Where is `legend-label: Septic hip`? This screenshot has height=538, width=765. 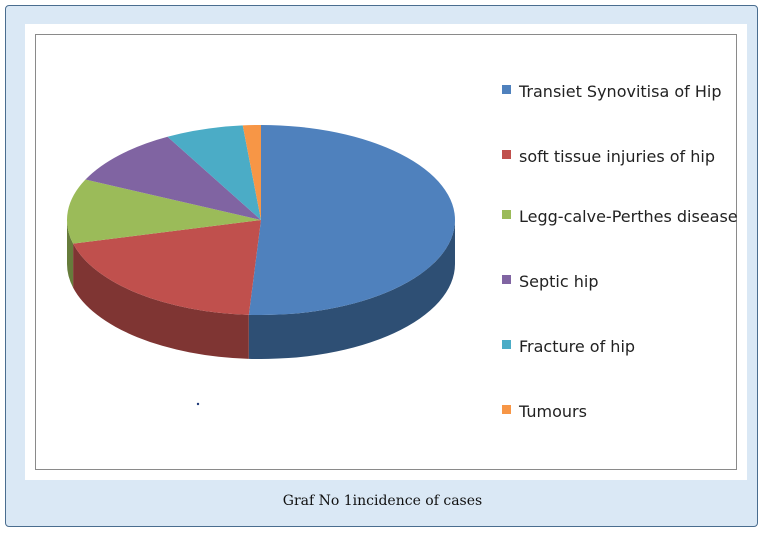
legend-label: Septic hip is located at coordinates (559, 281).